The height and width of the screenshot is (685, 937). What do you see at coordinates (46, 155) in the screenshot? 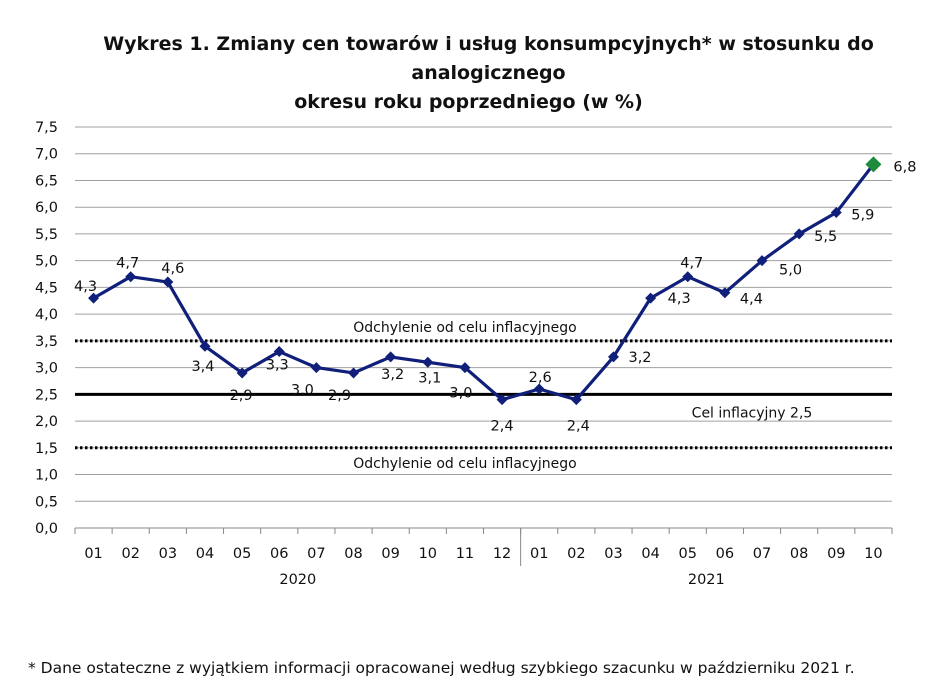
I see `y-tick-label: 7,0` at bounding box center [46, 155].